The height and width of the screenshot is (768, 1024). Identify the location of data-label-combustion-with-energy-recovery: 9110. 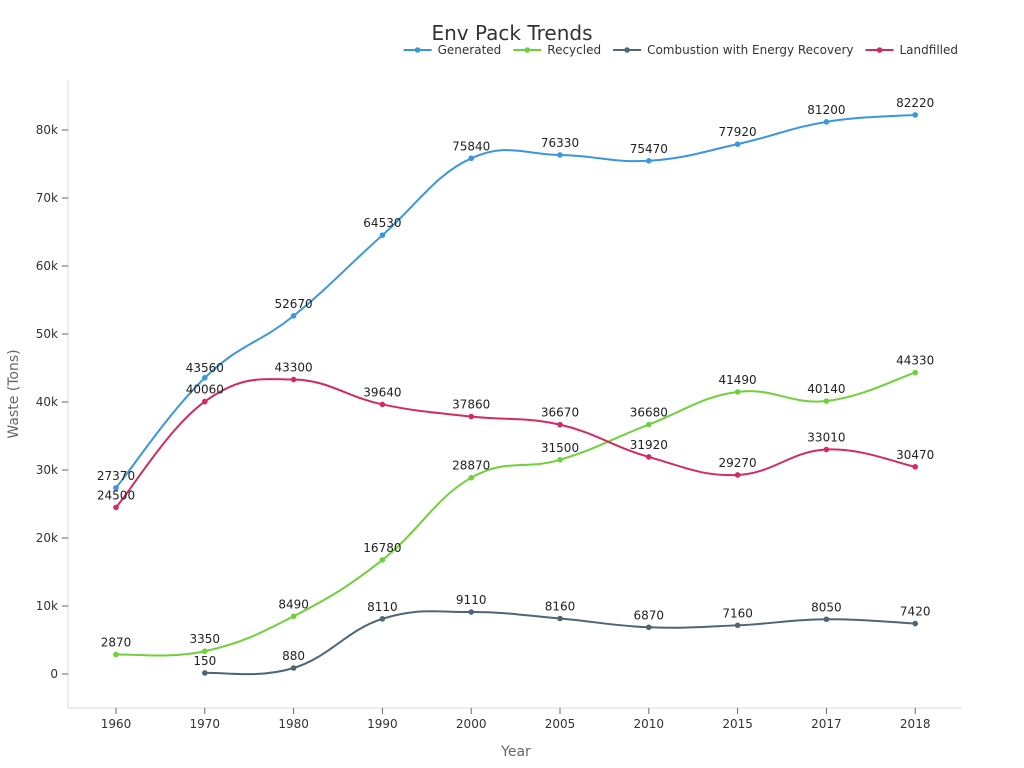
(471, 600).